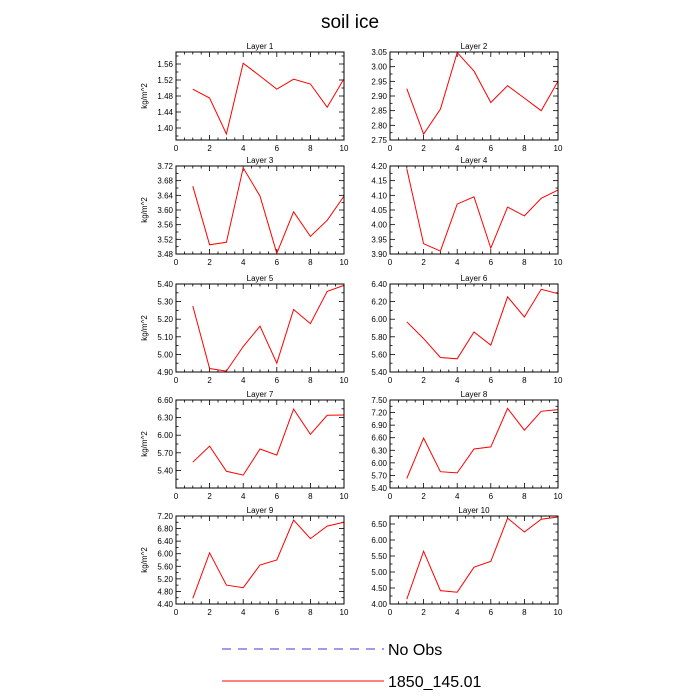 The image size is (700, 700). Describe the element at coordinates (260, 394) in the screenshot. I see `panel-title: Layer 7` at that location.